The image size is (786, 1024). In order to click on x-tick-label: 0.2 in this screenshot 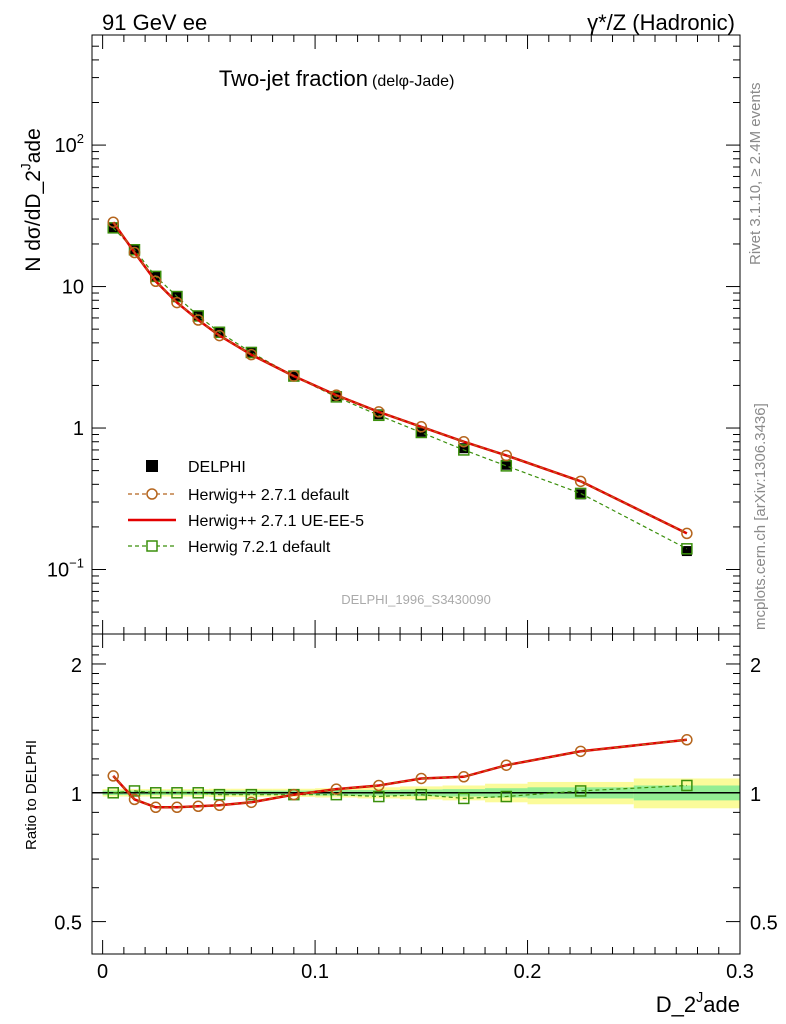, I will do `click(528, 972)`.